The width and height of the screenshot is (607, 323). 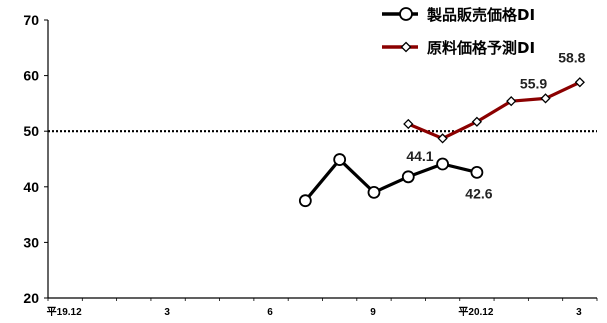 What do you see at coordinates (475, 312) in the screenshot?
I see `x-tick-label: 平20.12` at bounding box center [475, 312].